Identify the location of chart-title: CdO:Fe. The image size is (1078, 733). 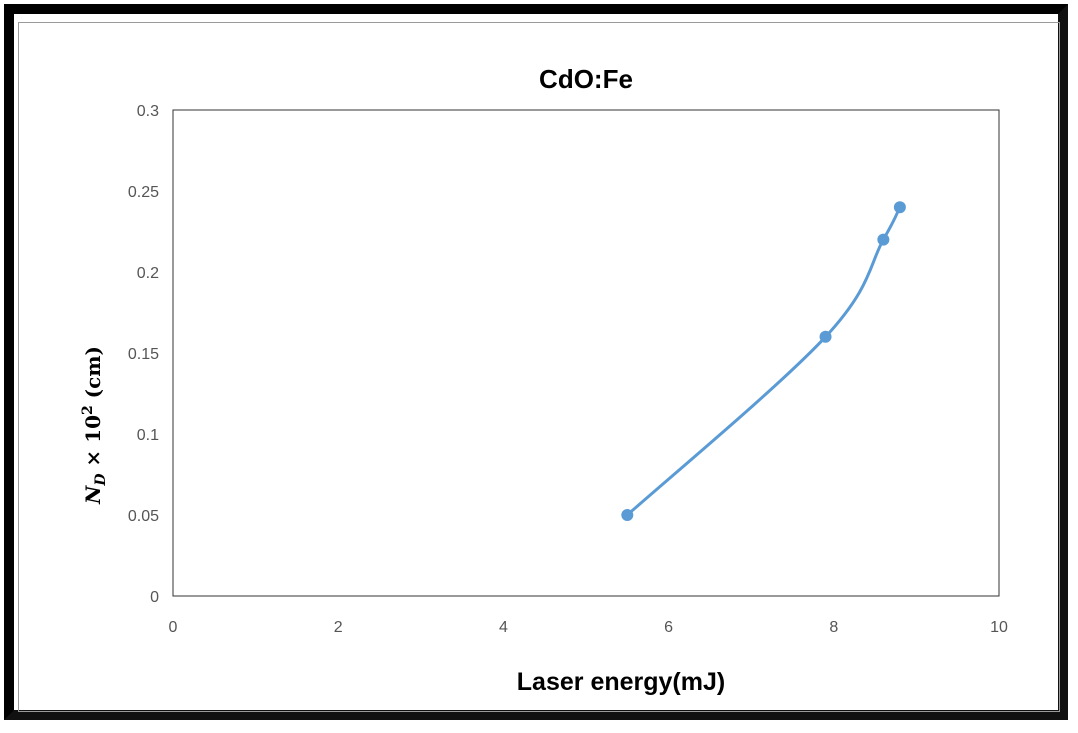
(586, 79).